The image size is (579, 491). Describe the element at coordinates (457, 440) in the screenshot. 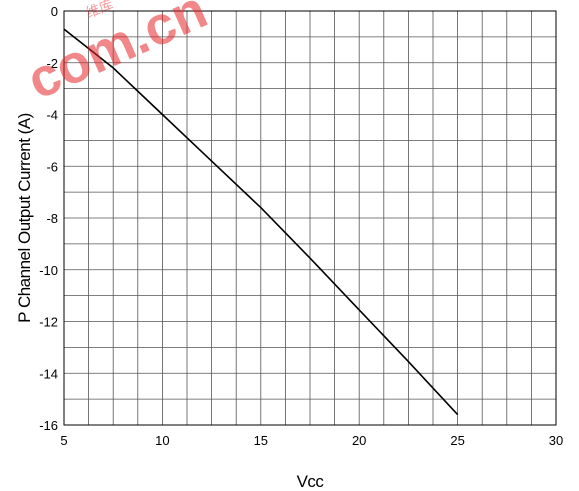

I see `x-tick-label: 25` at that location.